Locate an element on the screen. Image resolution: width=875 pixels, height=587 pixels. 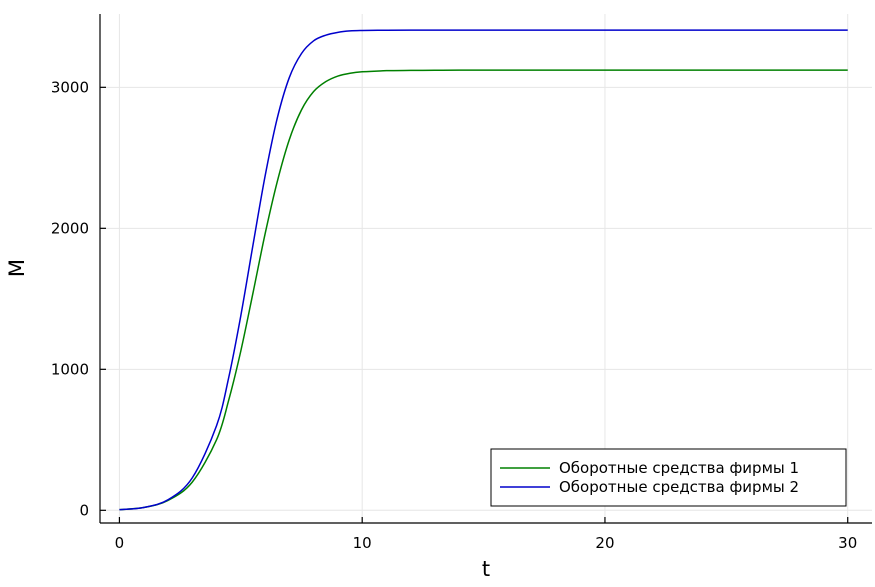
y-axis-label: M is located at coordinates (17, 268).